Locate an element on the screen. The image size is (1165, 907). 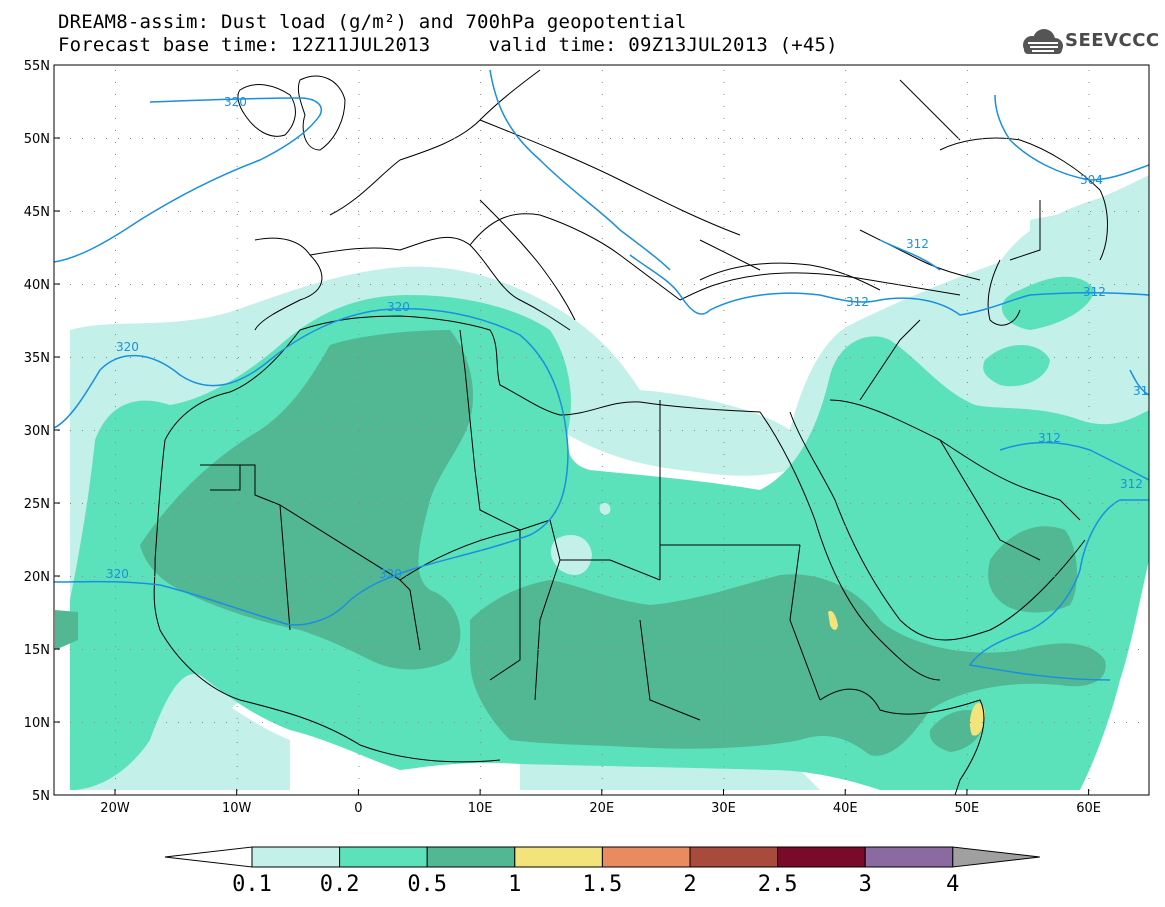
lat-tick-label: 40N is located at coordinates (37, 285).